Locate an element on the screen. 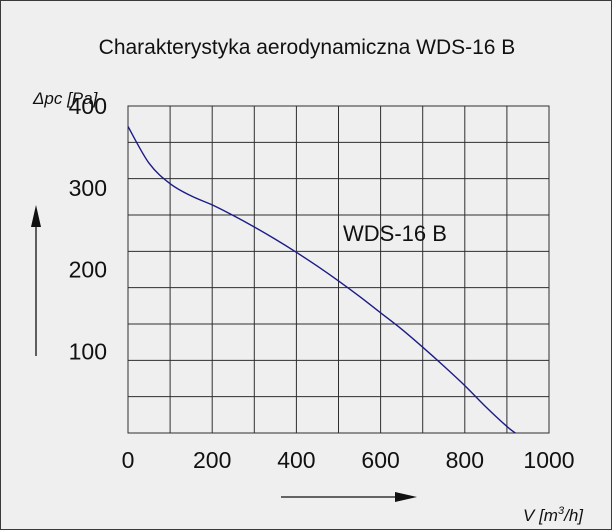 The width and height of the screenshot is (612, 531). y-tick-label: 300 is located at coordinates (88, 188).